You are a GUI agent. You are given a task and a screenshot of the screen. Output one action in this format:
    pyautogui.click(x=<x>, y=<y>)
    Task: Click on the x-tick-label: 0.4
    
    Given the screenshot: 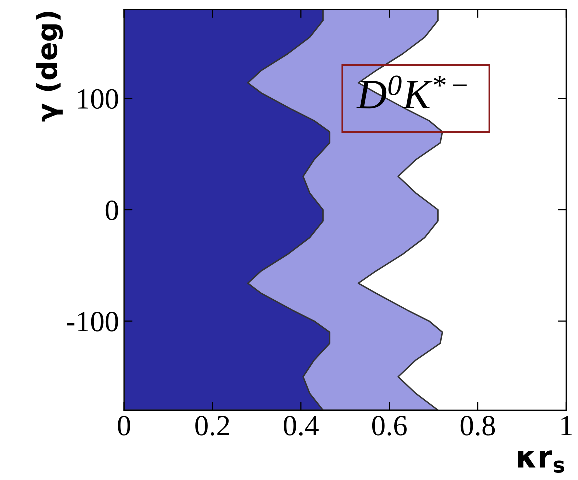 What is the action you would take?
    pyautogui.click(x=301, y=426)
    